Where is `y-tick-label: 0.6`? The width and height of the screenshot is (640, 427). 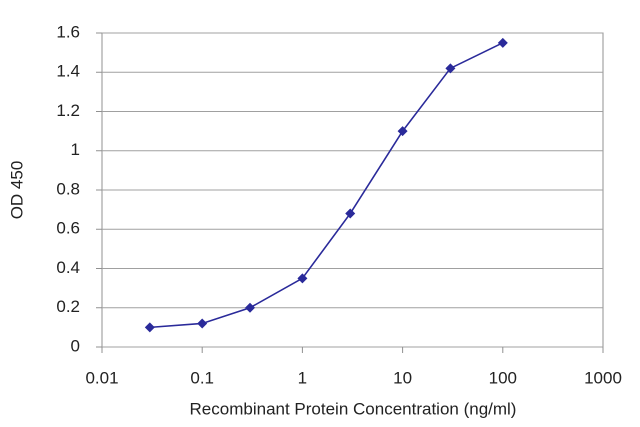 y-tick-label: 0.6 is located at coordinates (68, 228).